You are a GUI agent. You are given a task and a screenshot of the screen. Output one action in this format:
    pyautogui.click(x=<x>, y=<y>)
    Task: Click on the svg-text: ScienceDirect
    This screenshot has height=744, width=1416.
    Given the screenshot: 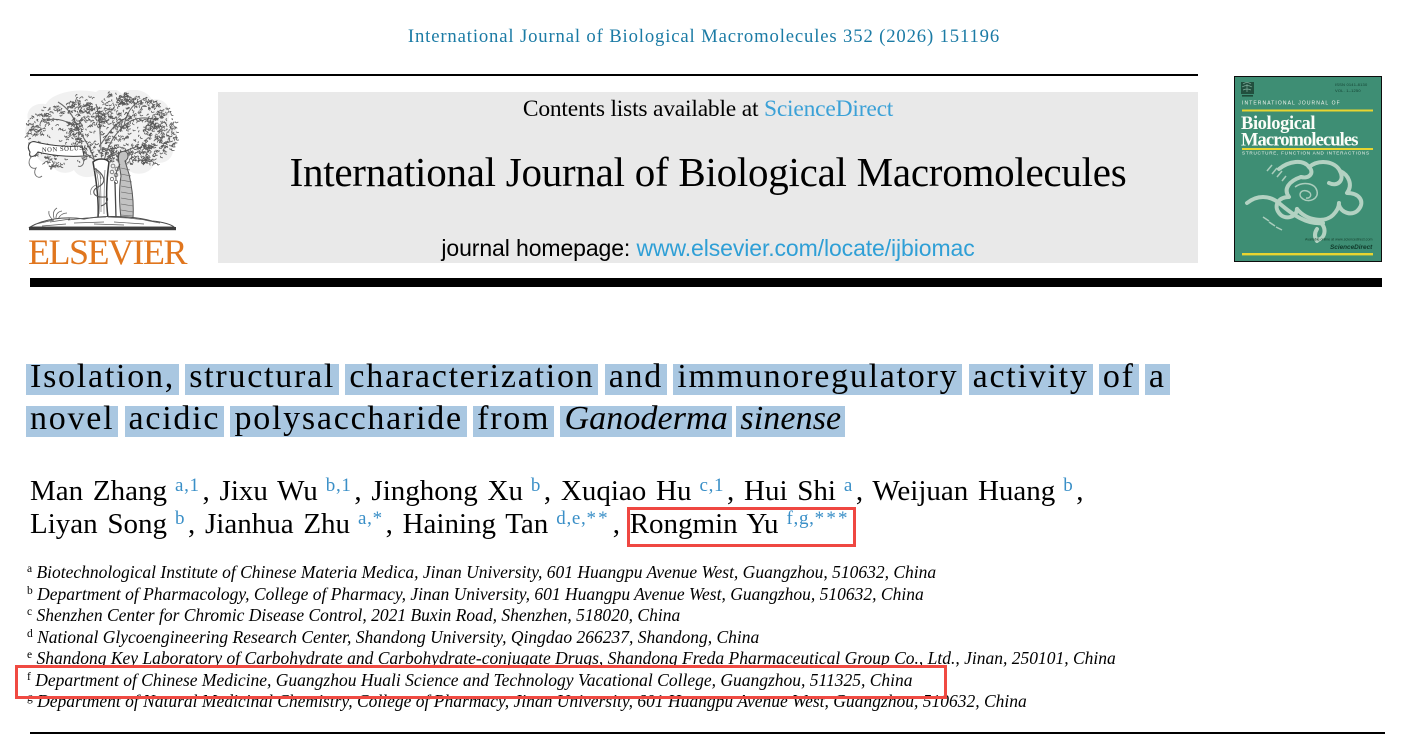 What is the action you would take?
    pyautogui.click(x=1351, y=247)
    